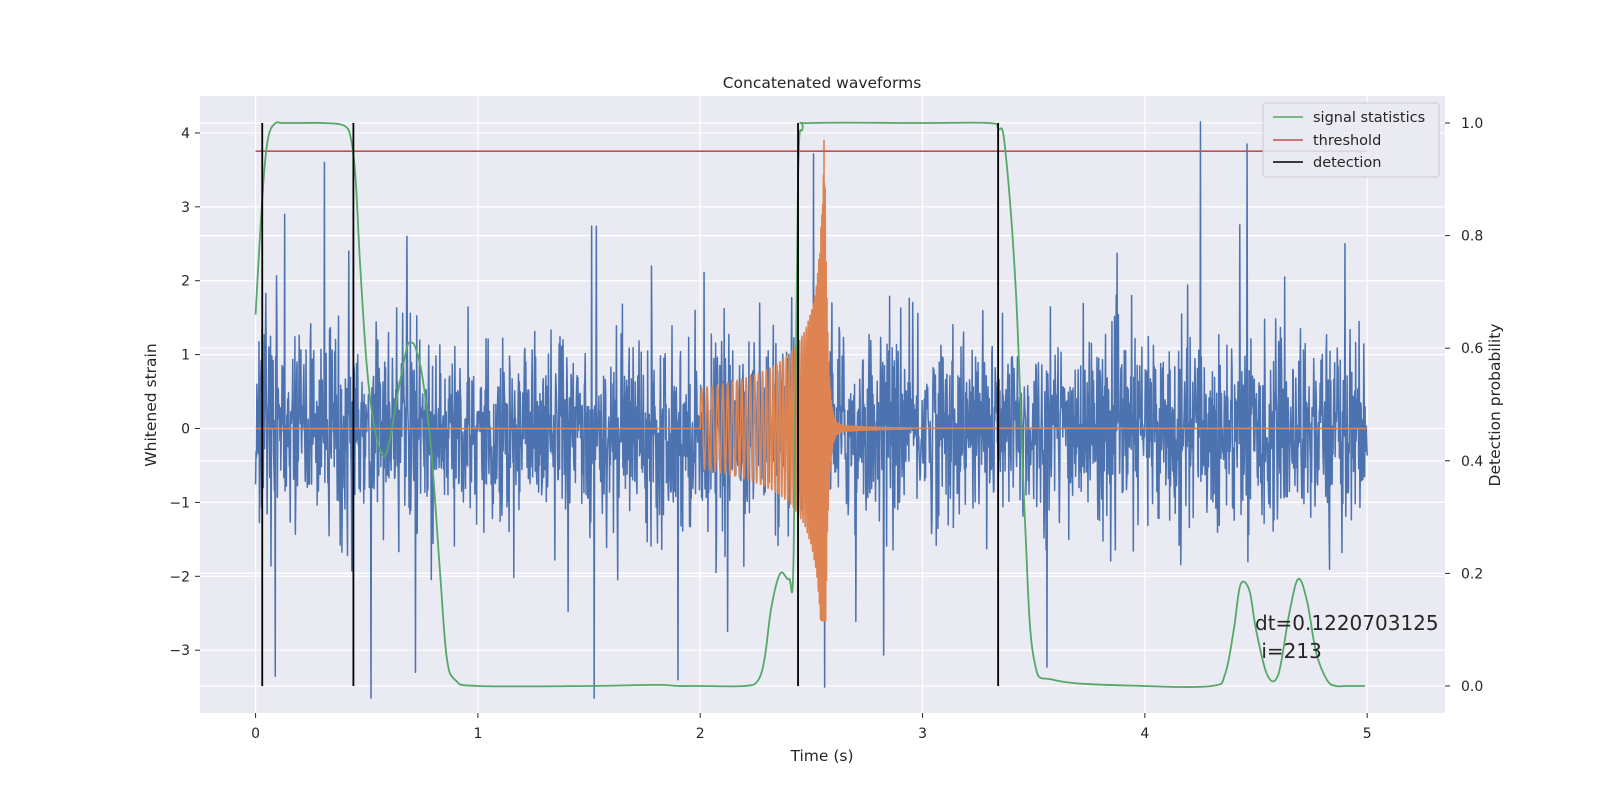 The image size is (1600, 800). I want to click on y-tick-label: 0, so click(185, 430).